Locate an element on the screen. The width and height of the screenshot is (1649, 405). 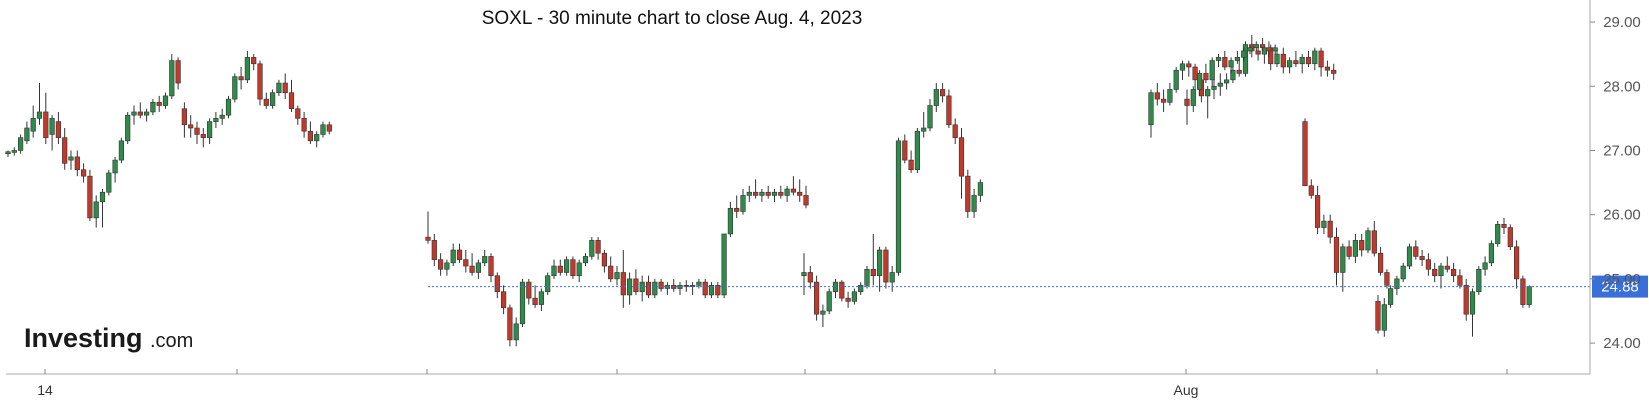
brand-name: Investing is located at coordinates (83, 338).